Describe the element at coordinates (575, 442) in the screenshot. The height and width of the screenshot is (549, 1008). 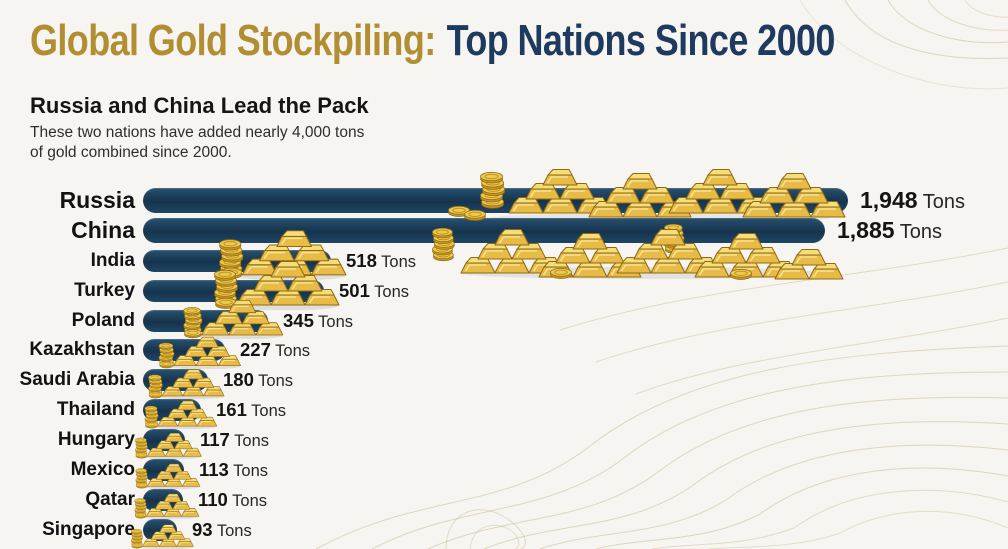
I see `bar-area: 117 Tons` at that location.